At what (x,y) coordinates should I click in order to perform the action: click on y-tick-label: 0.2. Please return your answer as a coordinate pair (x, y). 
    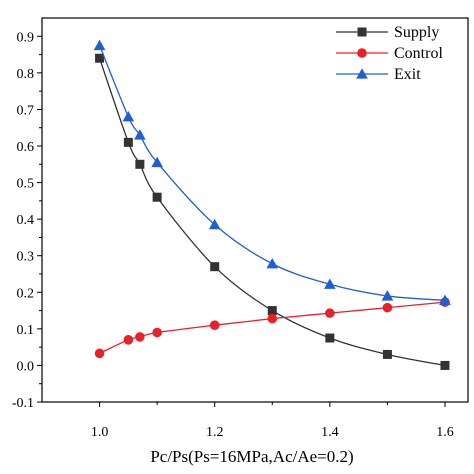
    Looking at the image, I should click on (26, 293).